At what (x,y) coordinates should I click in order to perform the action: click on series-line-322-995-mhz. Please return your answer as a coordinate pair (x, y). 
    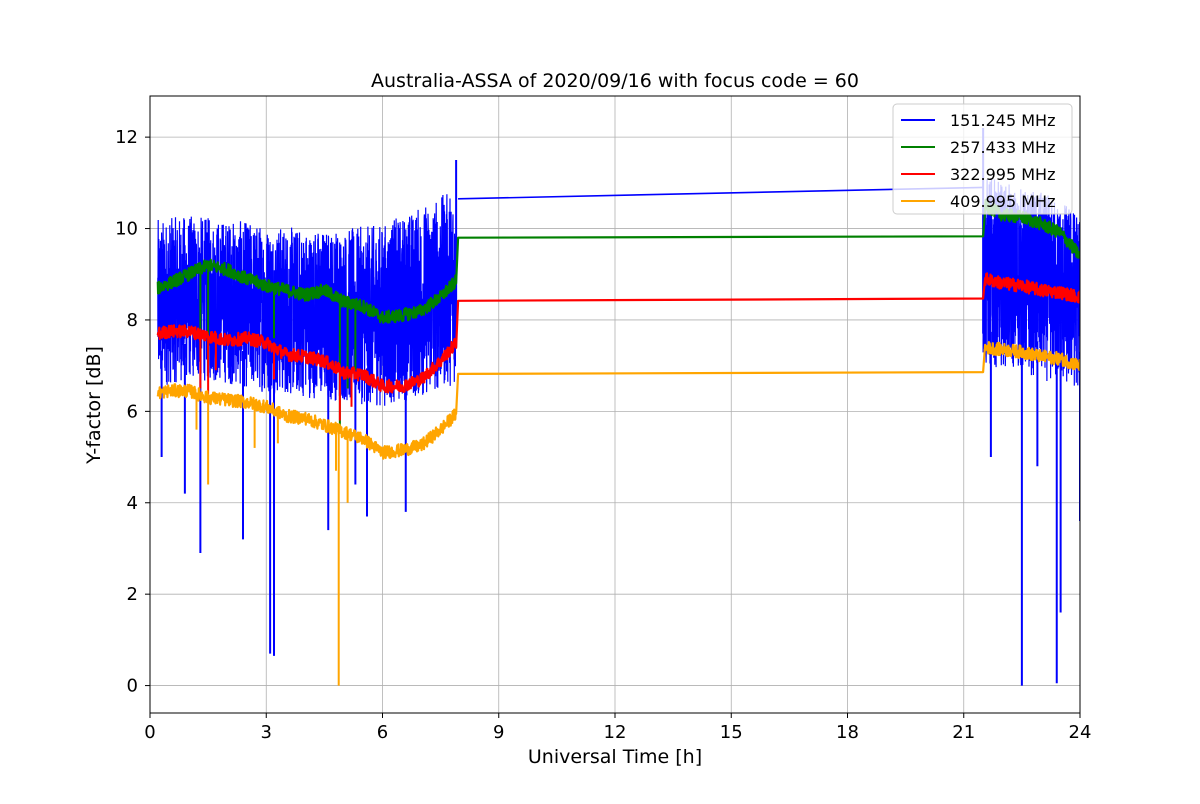
    Looking at the image, I should click on (618, 333).